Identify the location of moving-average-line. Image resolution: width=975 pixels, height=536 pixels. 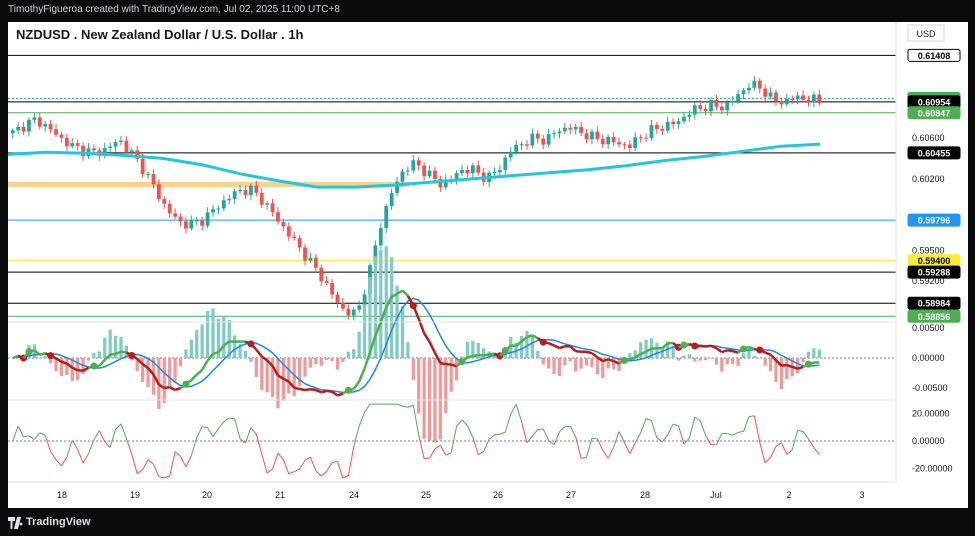
(414, 165).